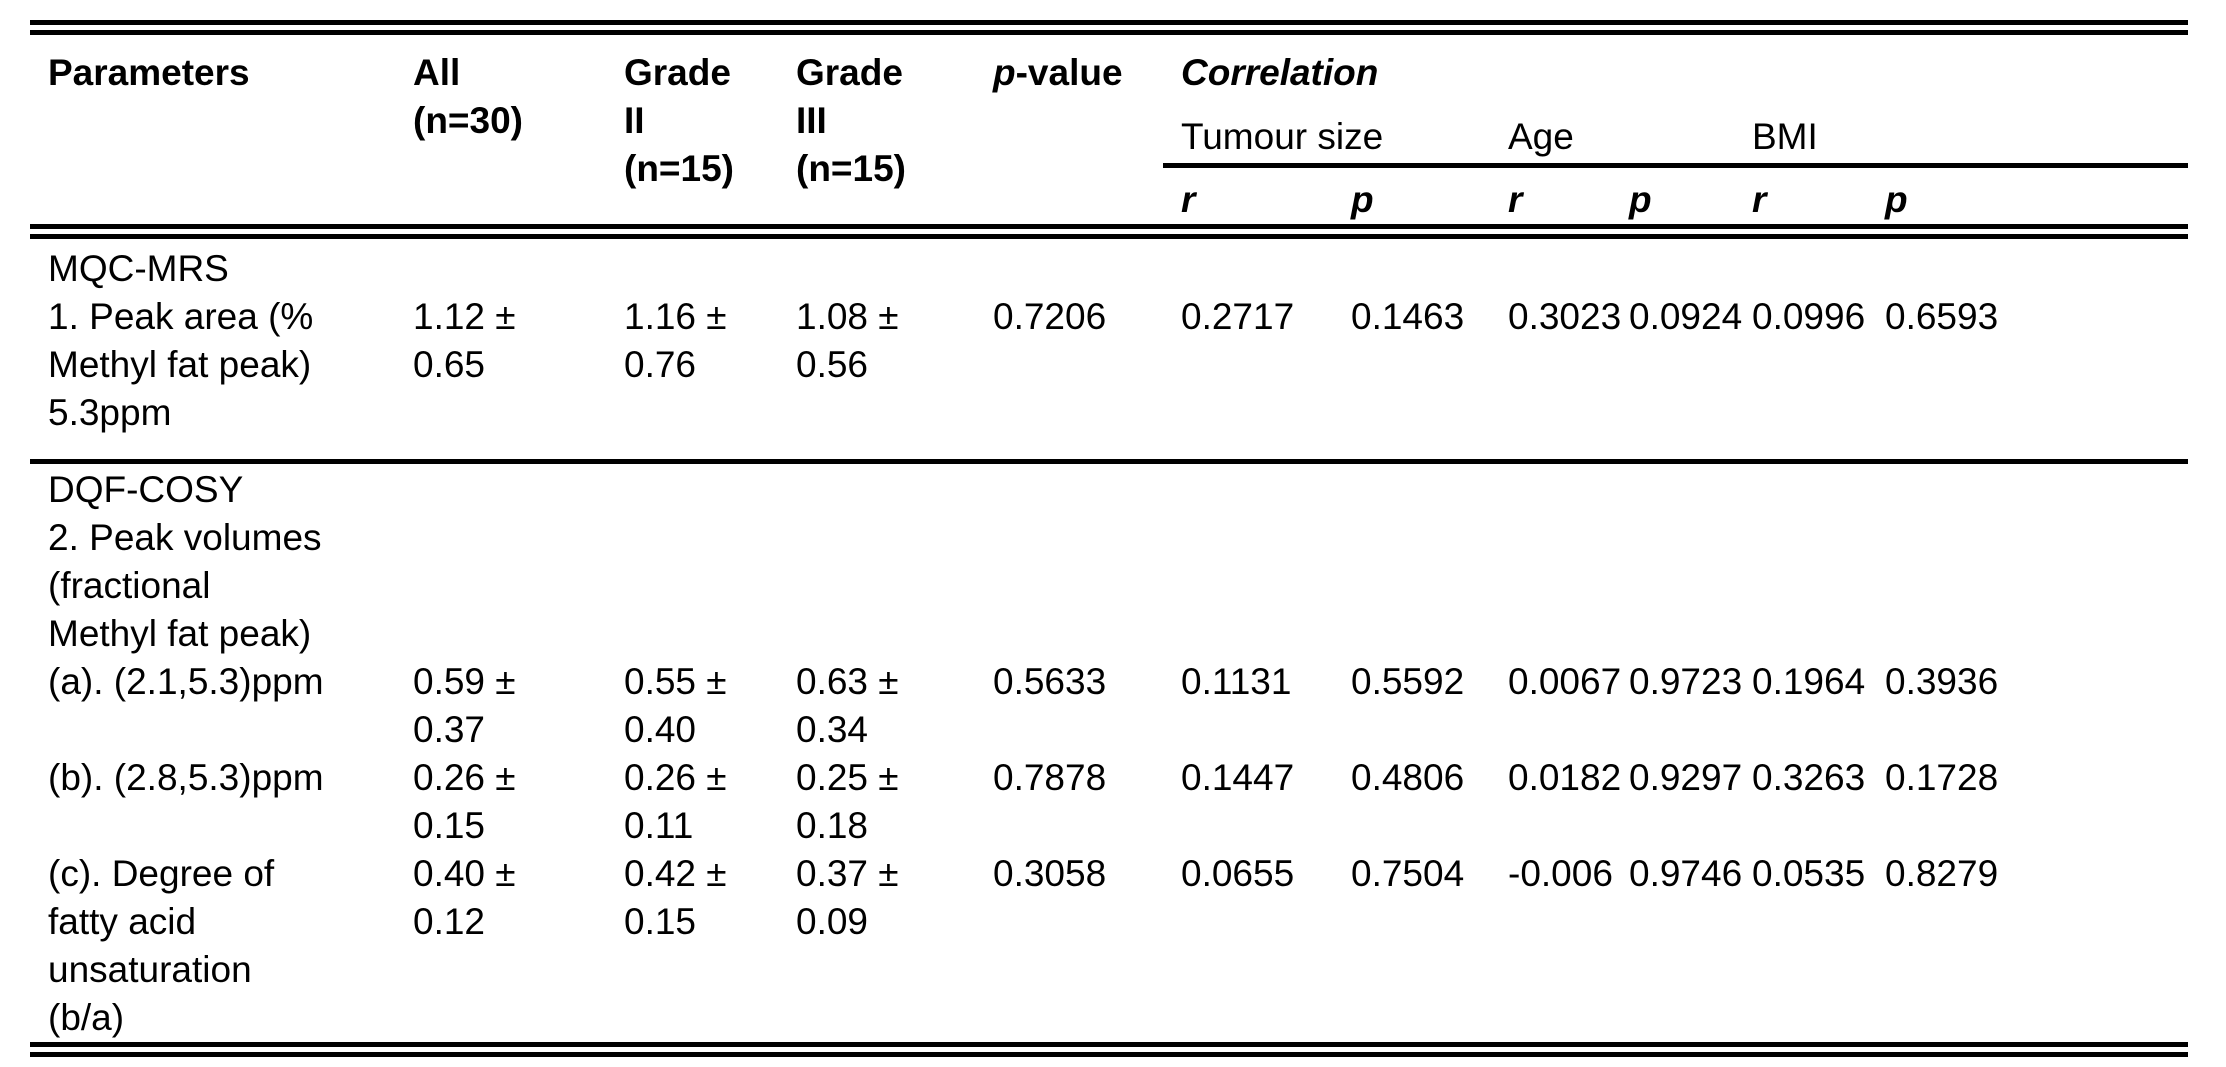 This screenshot has height=1067, width=2226. What do you see at coordinates (1942, 777) in the screenshot?
I see `bmi-p-cell: 0.1728` at bounding box center [1942, 777].